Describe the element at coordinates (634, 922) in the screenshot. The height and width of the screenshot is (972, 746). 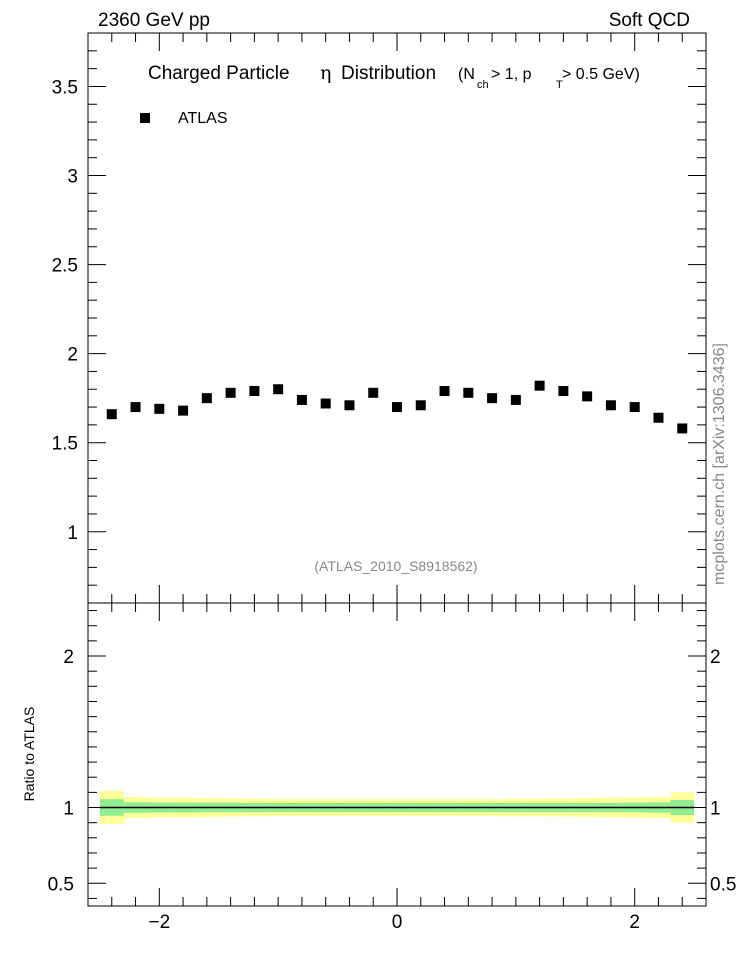
I see `ratio-x-tick-label: 2` at that location.